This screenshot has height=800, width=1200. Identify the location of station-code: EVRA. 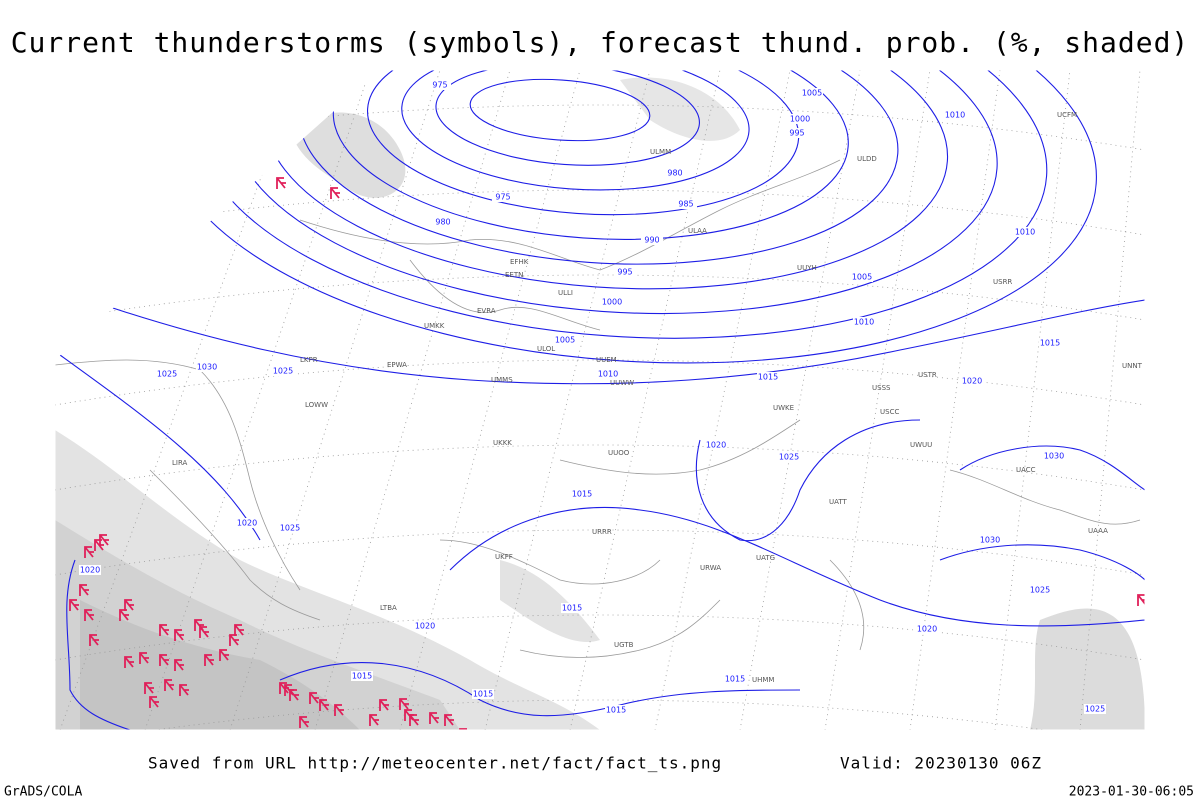
(486, 311).